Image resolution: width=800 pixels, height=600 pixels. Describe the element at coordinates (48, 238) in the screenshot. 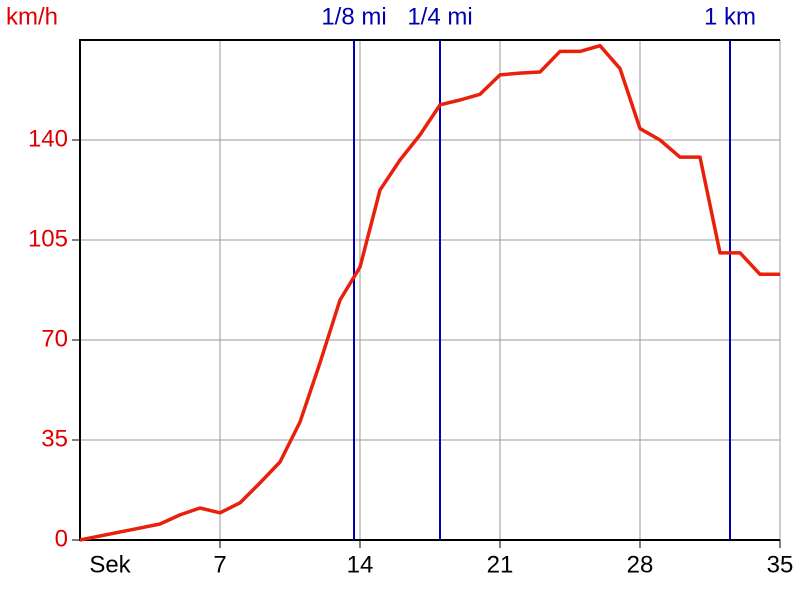

I see `y-tick-label: 105` at that location.